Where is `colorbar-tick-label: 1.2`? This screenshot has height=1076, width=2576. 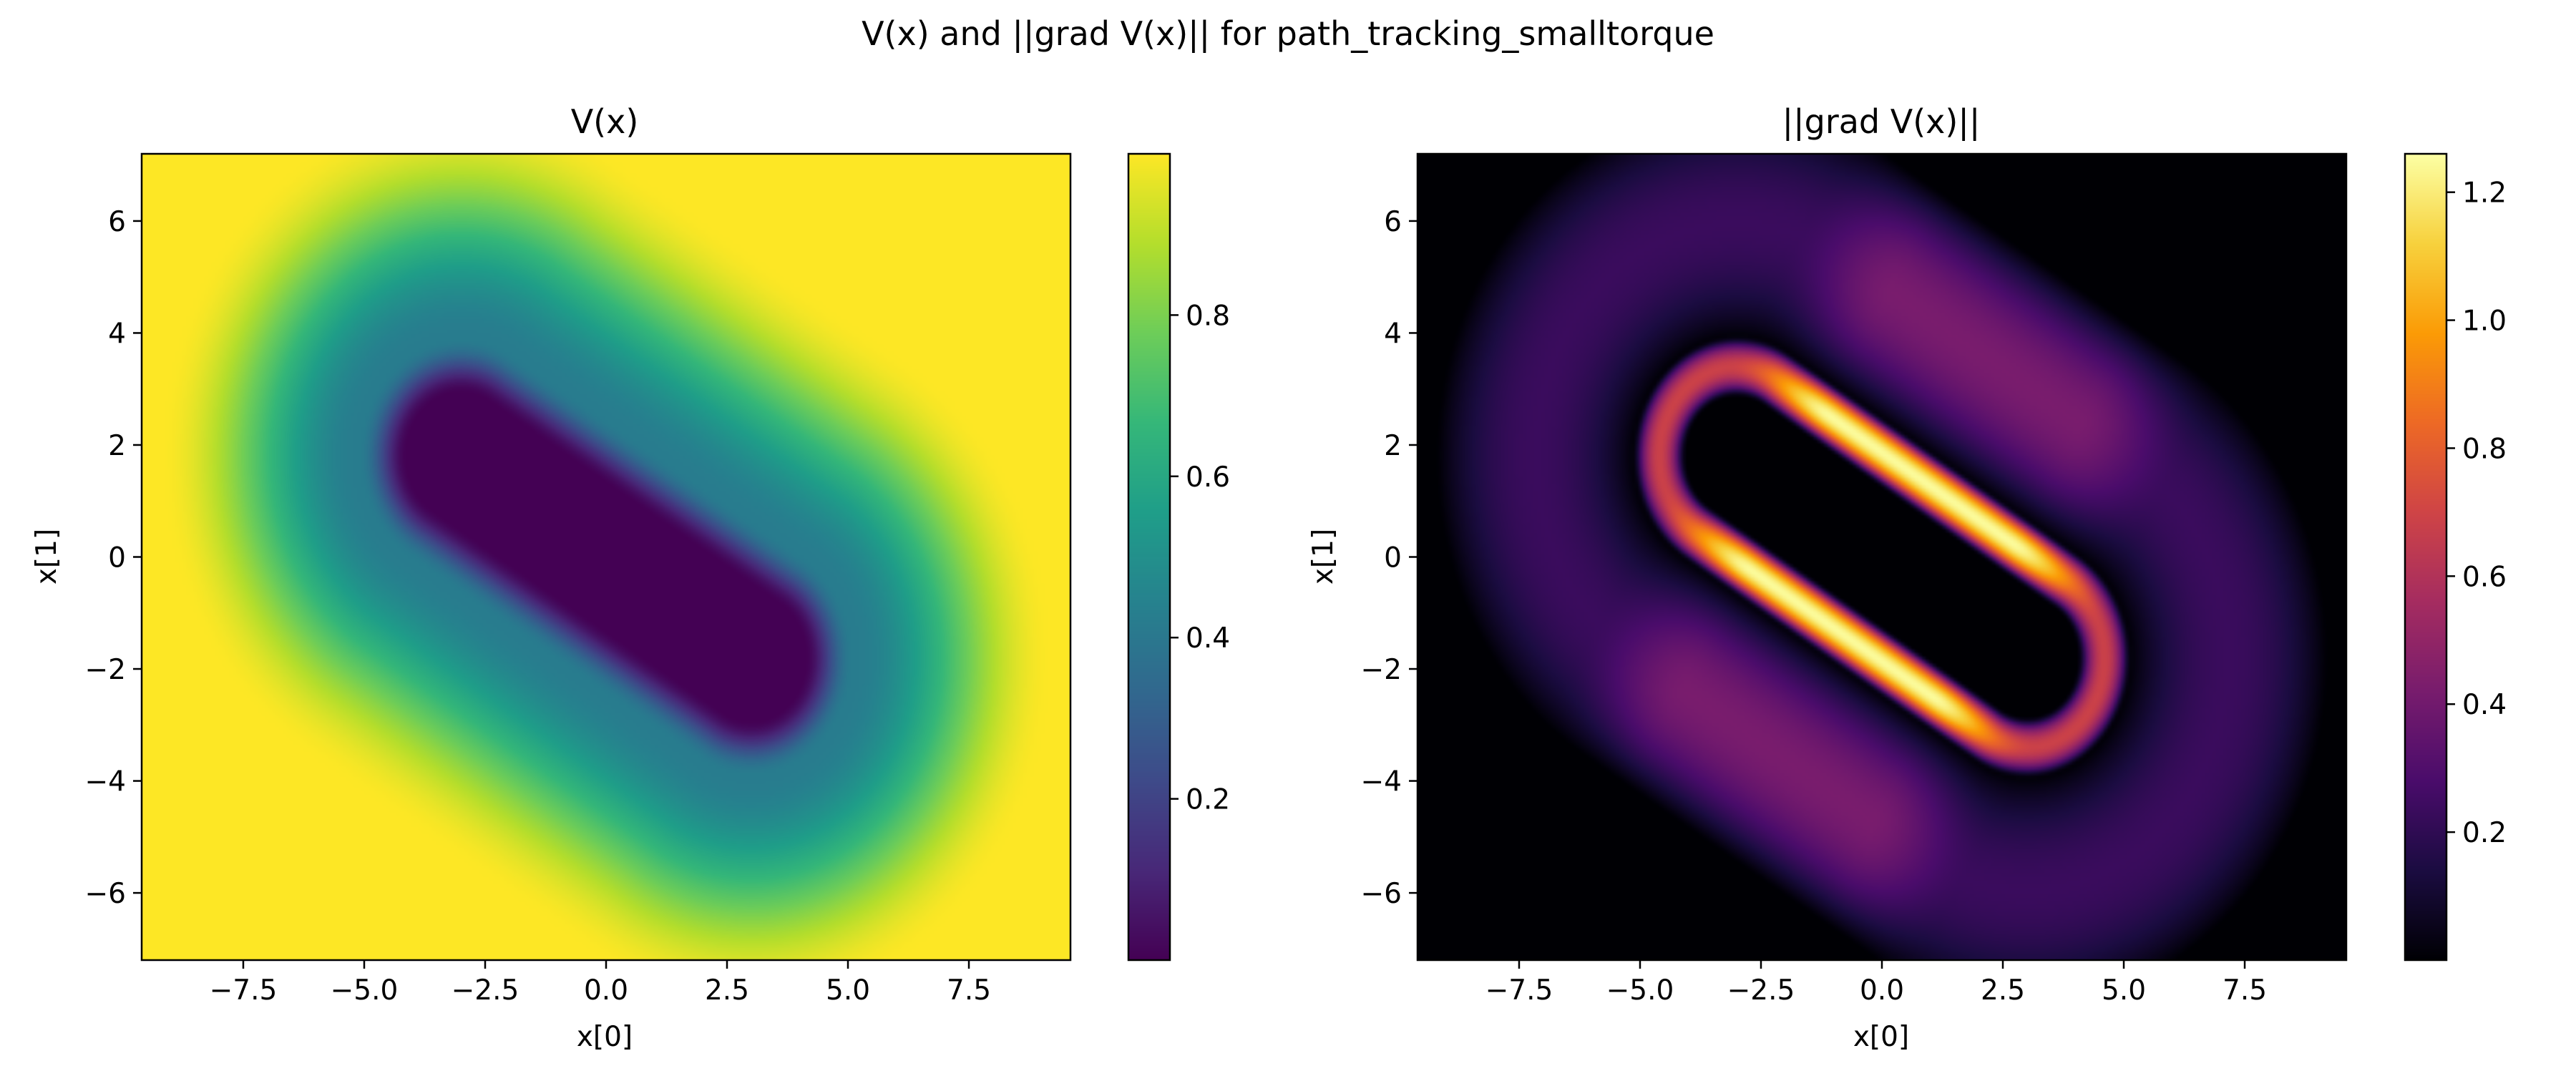 colorbar-tick-label: 1.2 is located at coordinates (2484, 194).